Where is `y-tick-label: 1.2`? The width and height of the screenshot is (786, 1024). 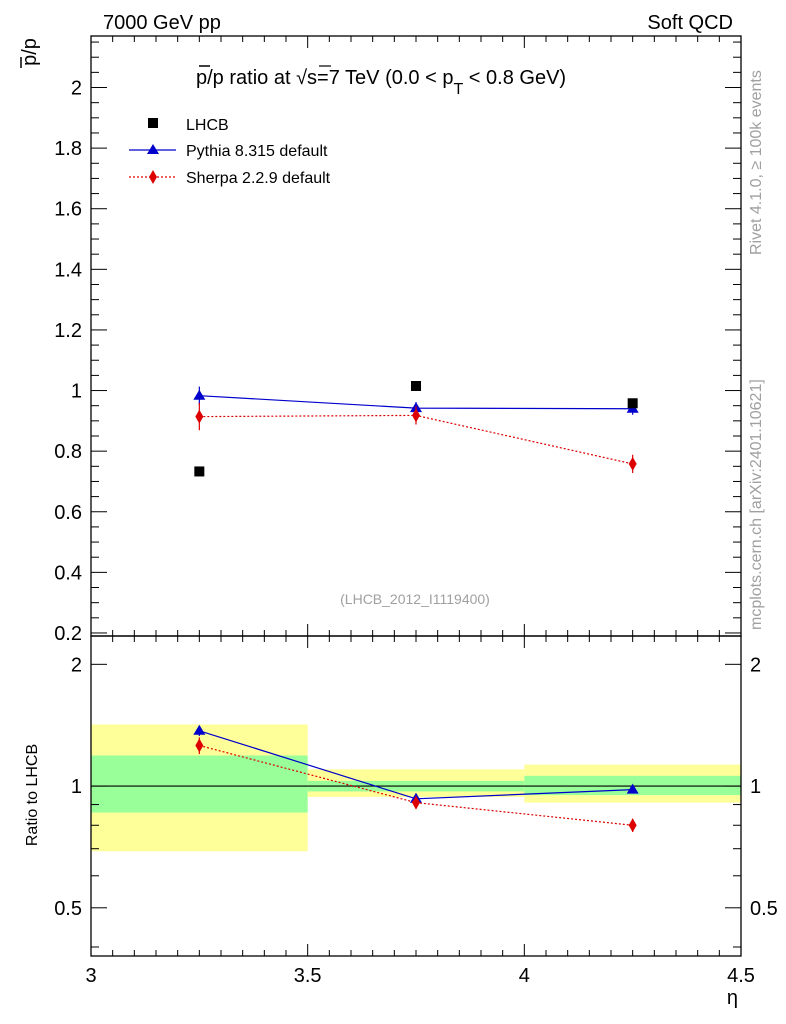
y-tick-label: 1.2 is located at coordinates (68, 331).